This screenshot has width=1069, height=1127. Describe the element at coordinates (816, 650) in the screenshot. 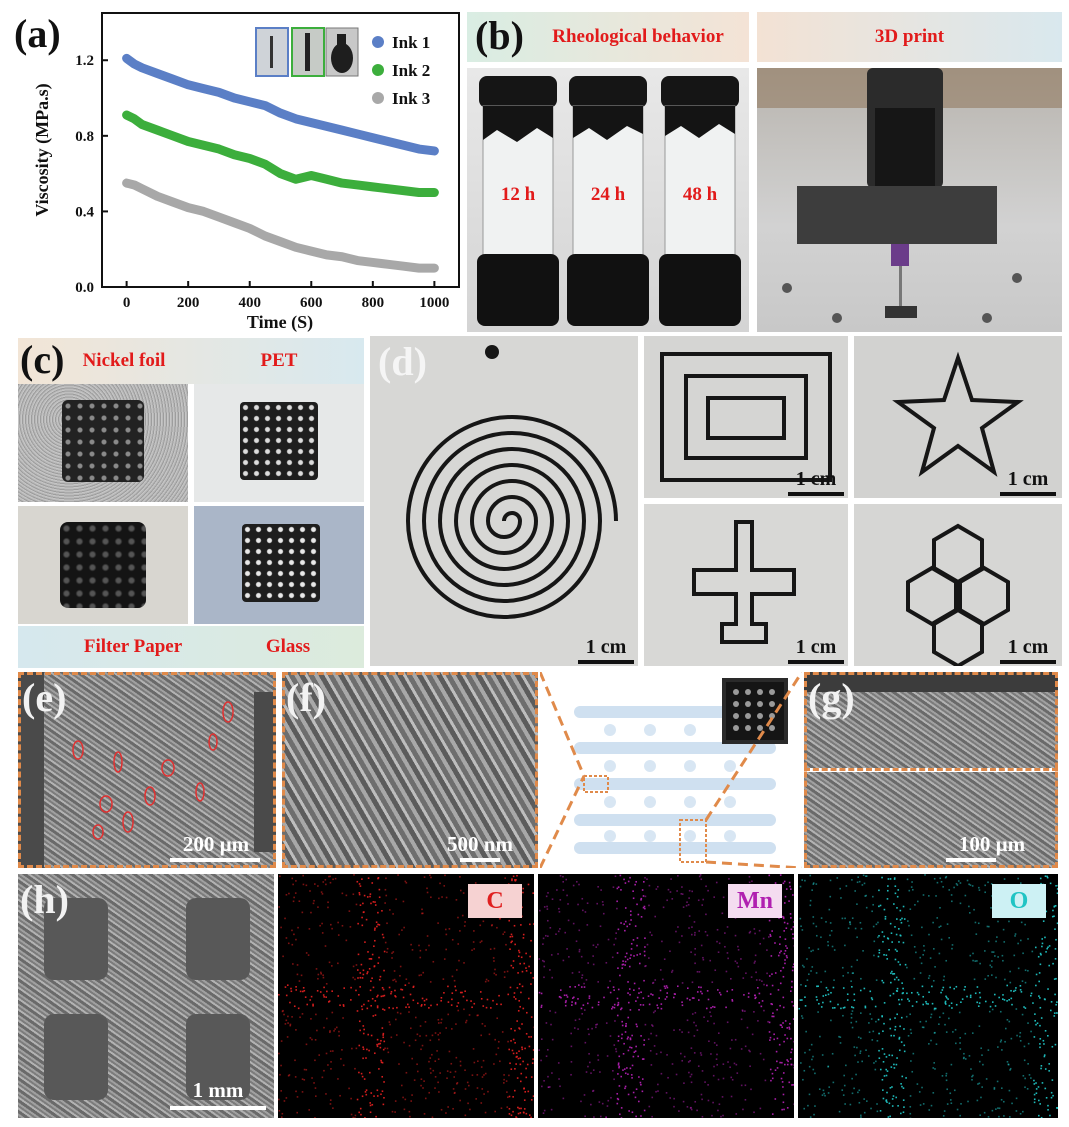

I see `scalebar-d-plane: 1 cm` at that location.